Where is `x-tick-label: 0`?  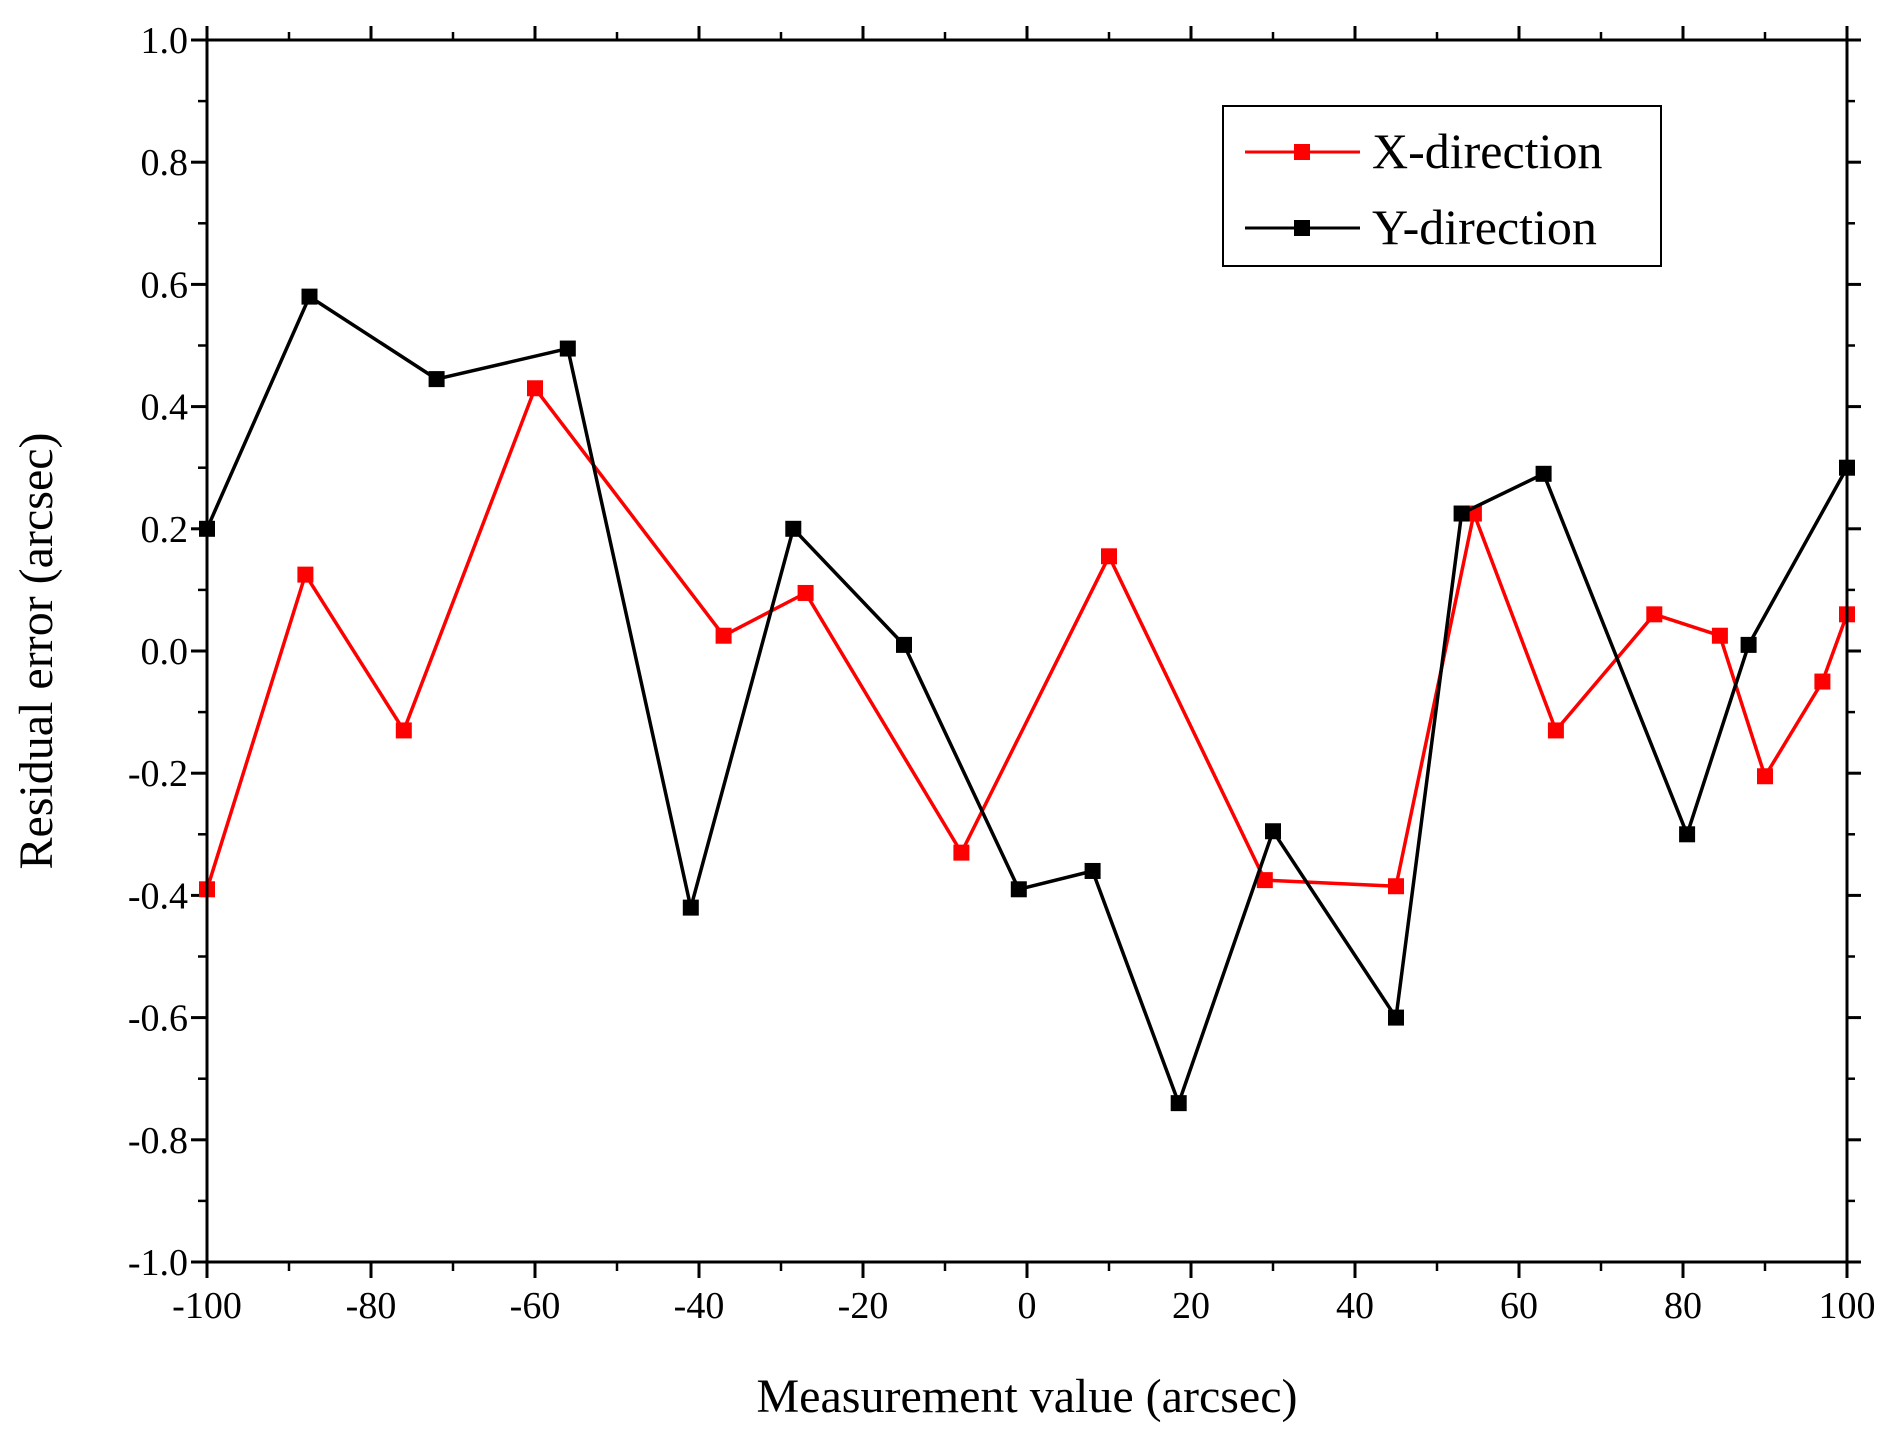
x-tick-label: 0 is located at coordinates (1027, 1306).